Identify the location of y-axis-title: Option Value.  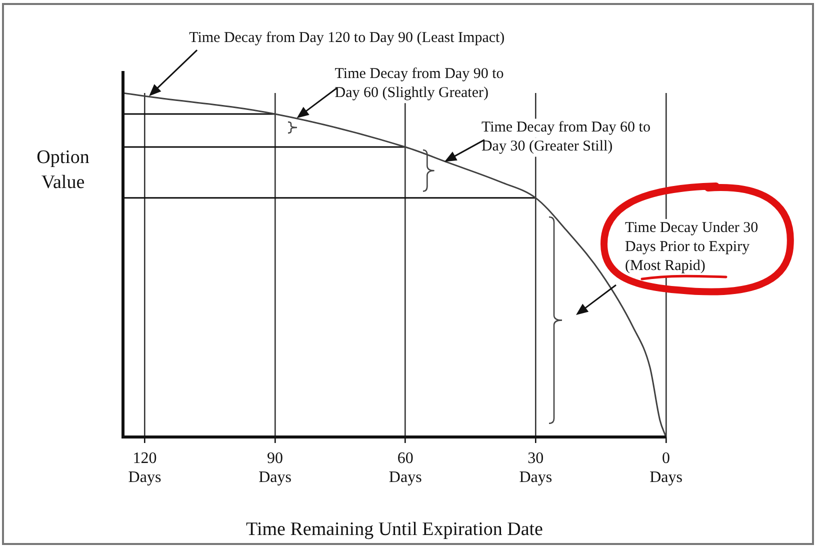
(63, 169).